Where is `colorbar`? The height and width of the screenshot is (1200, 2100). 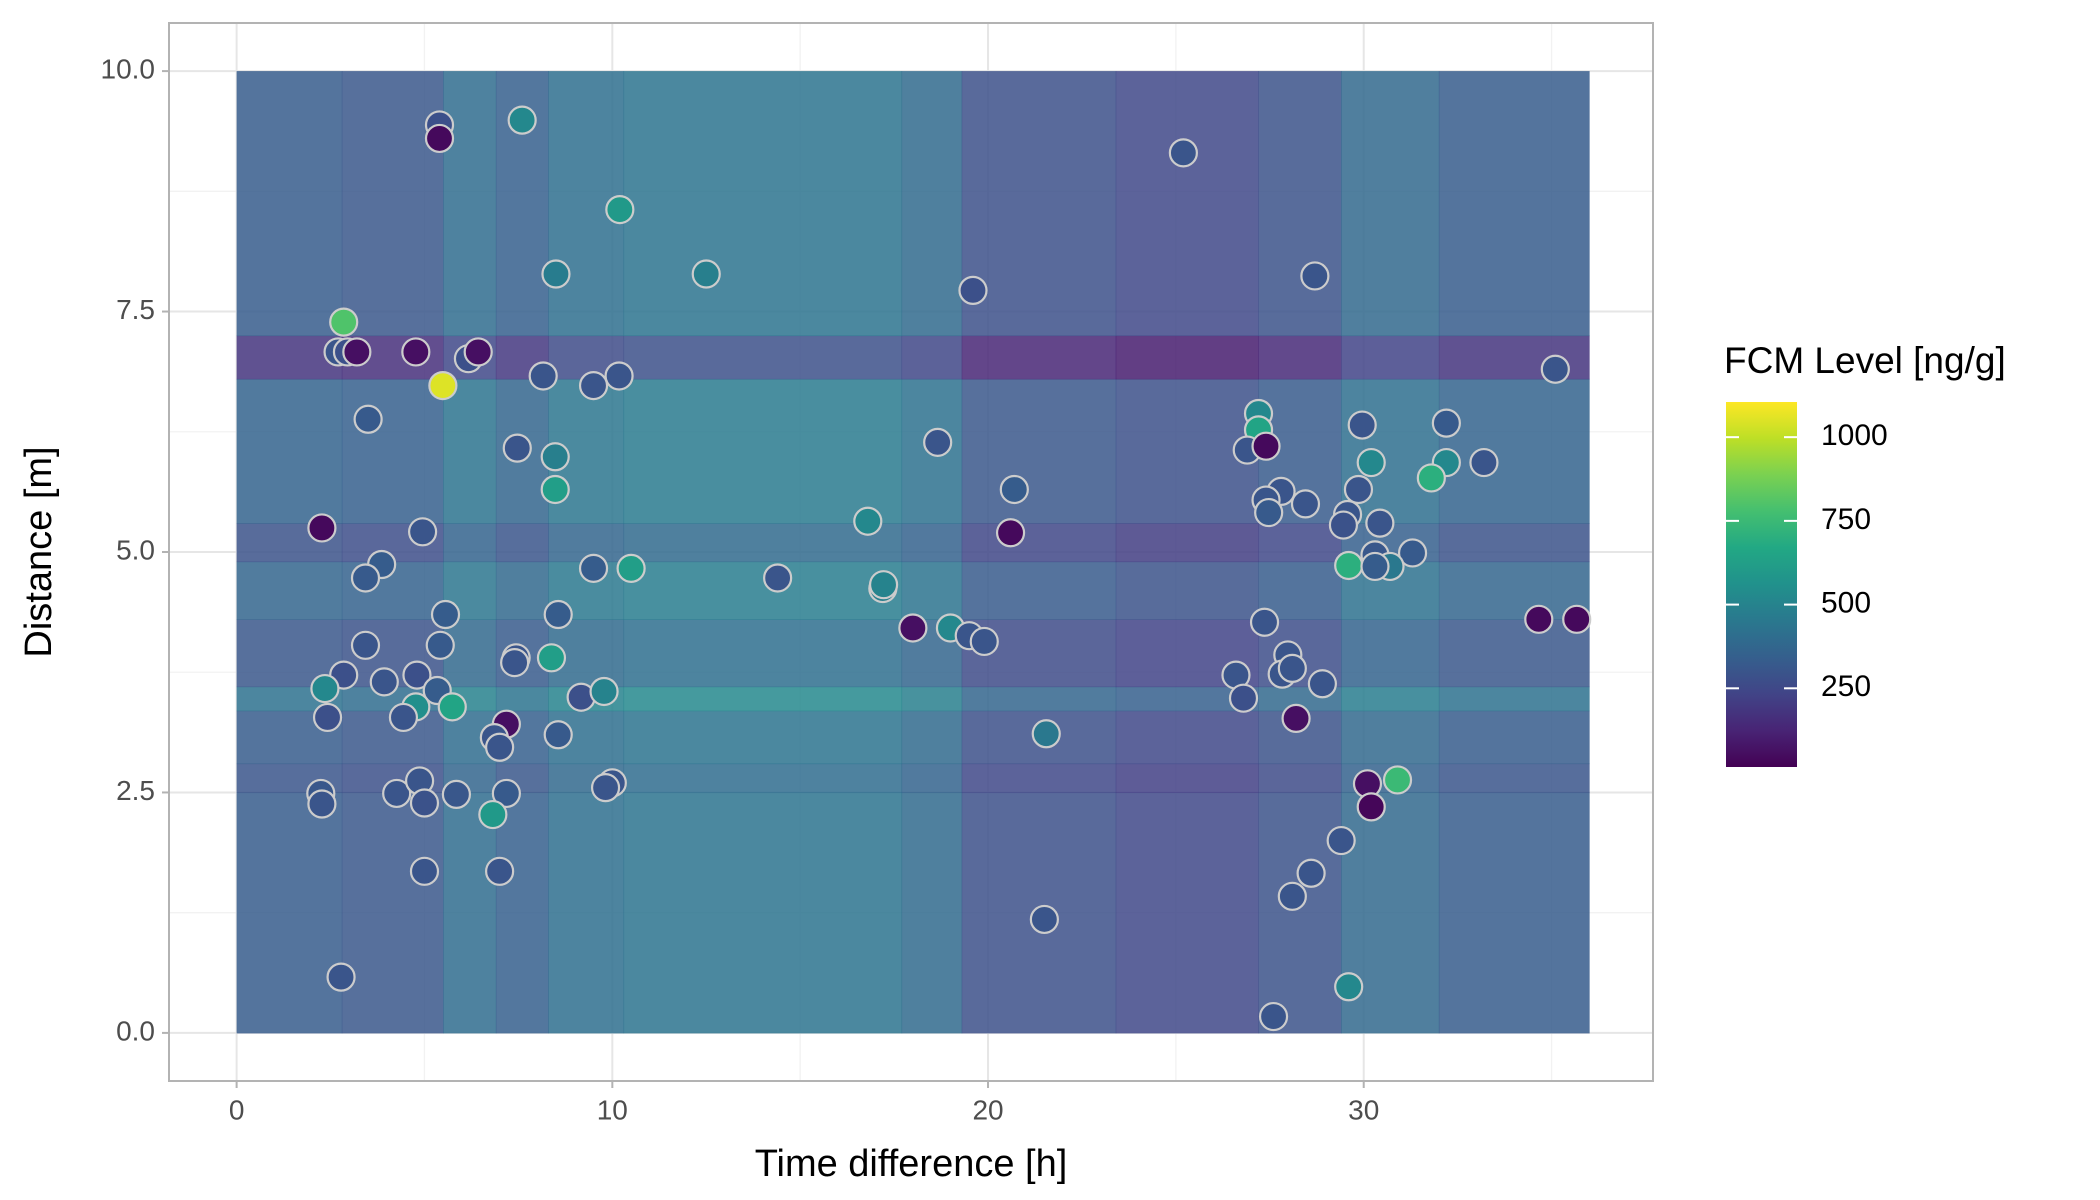
colorbar is located at coordinates (1761, 584).